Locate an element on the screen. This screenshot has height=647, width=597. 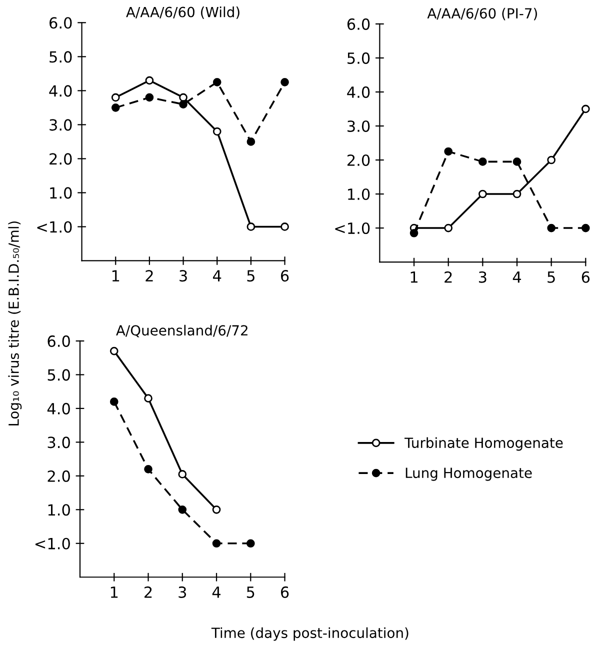
legend-label: Turbinate Homogenate is located at coordinates (483, 444).